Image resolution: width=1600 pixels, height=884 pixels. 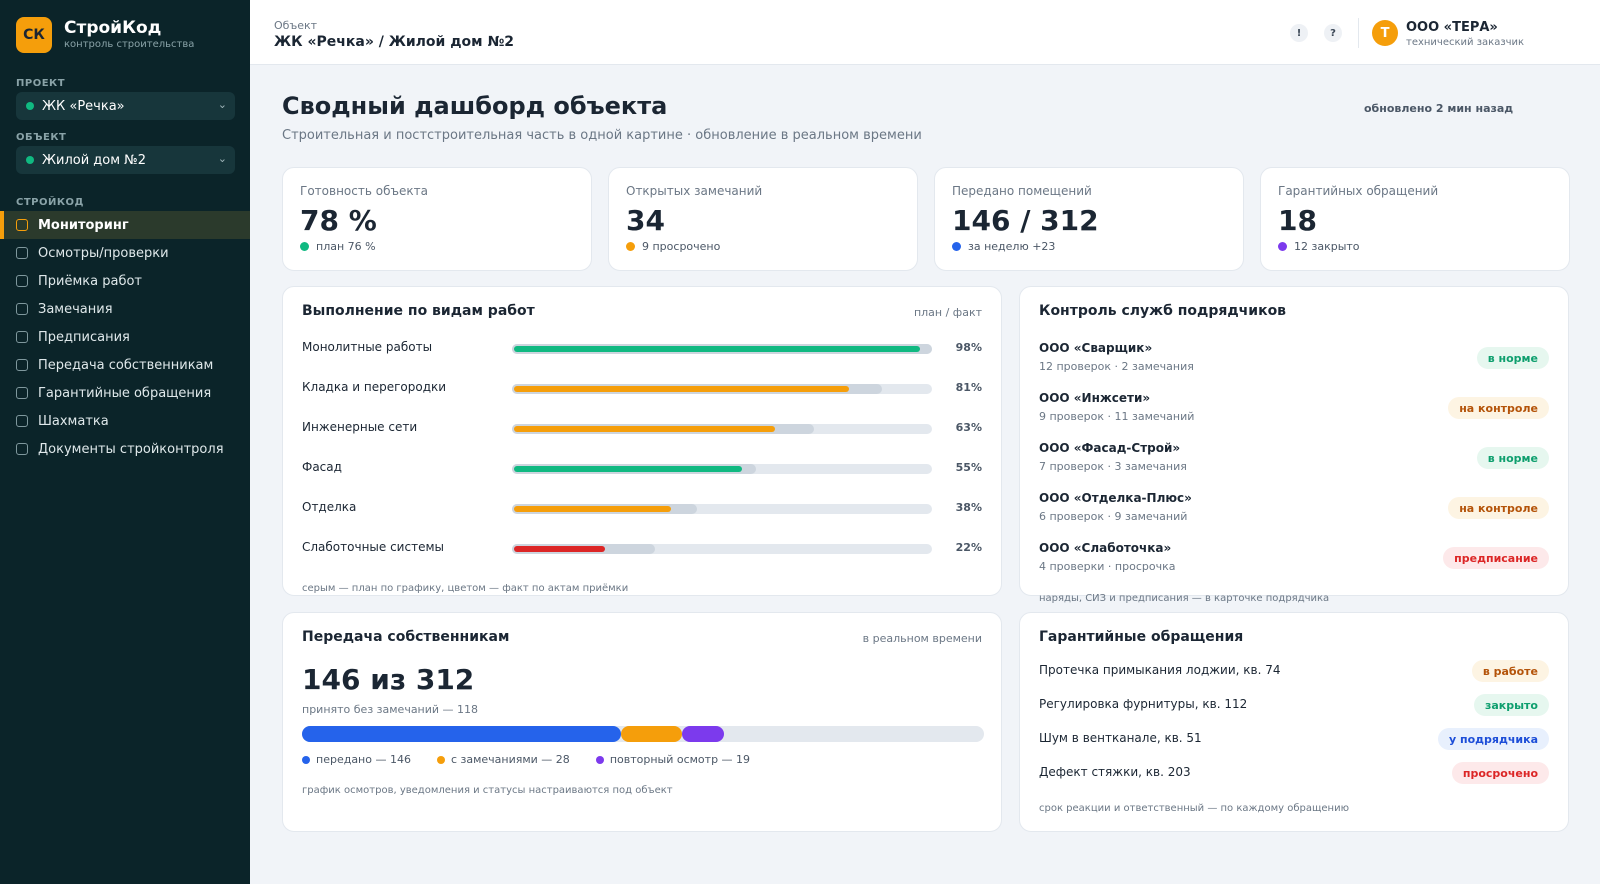 I want to click on work-percent: 98%, so click(x=968, y=347).